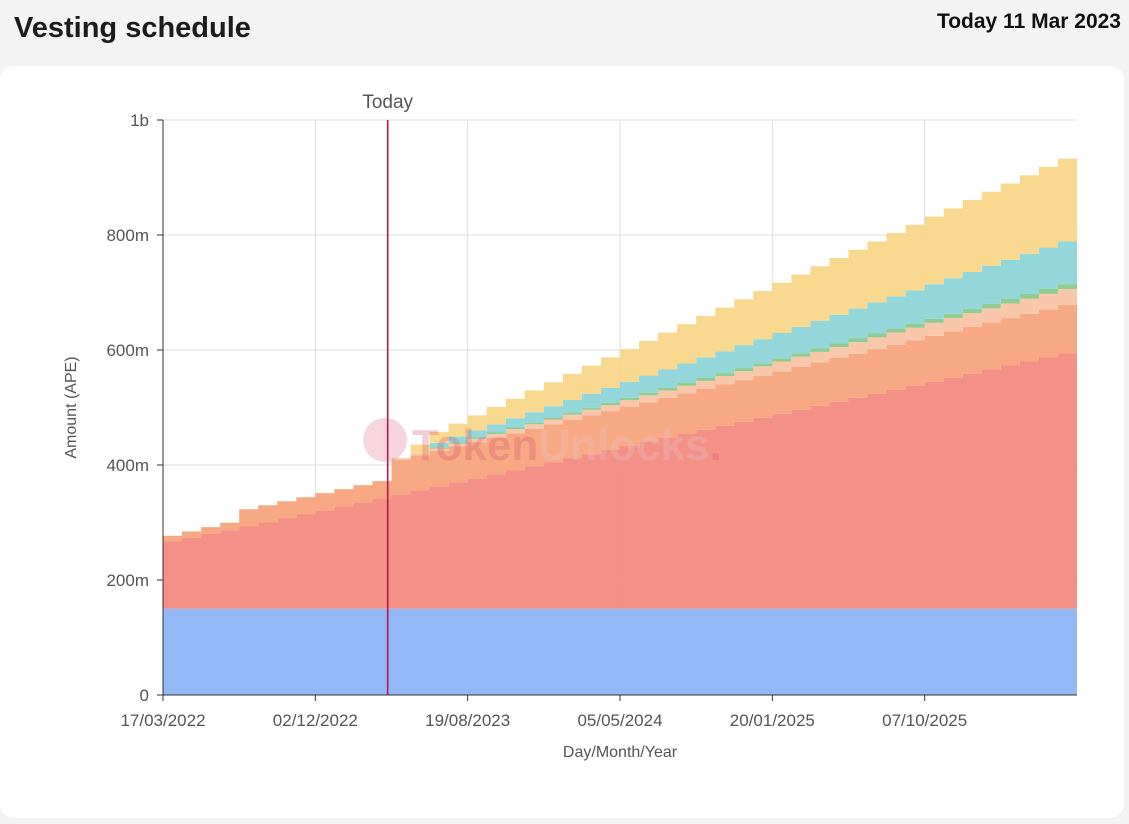 This screenshot has width=1129, height=824. I want to click on y-tick-label: 600m, so click(127, 350).